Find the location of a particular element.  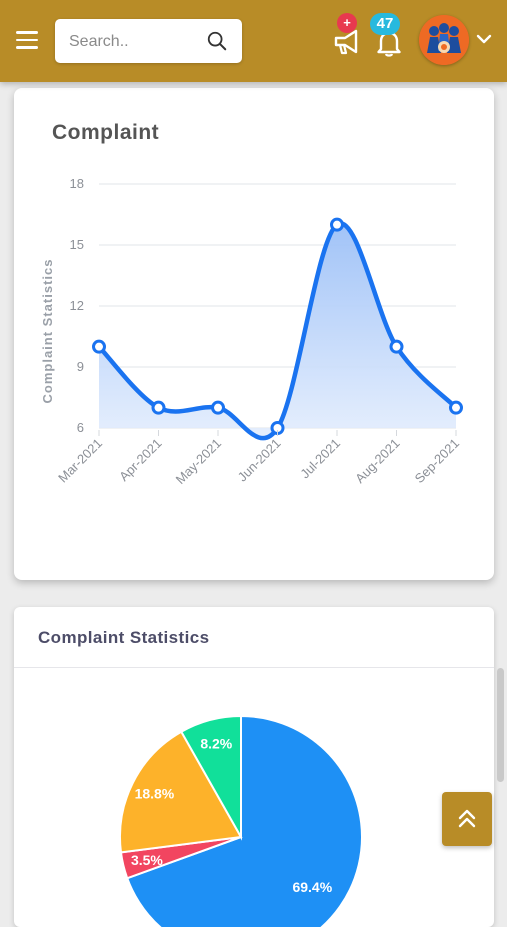

team-logo-icon is located at coordinates (444, 40).